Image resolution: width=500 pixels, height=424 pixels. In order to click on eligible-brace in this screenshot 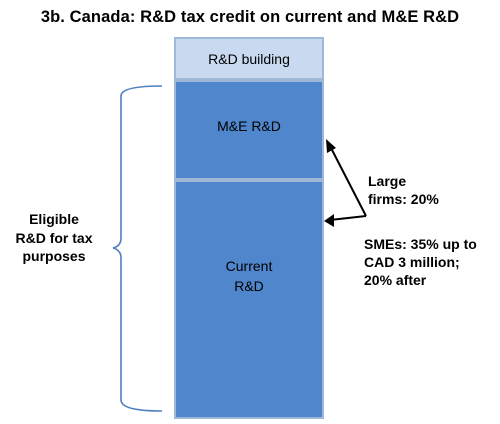, I will do `click(137, 248)`.